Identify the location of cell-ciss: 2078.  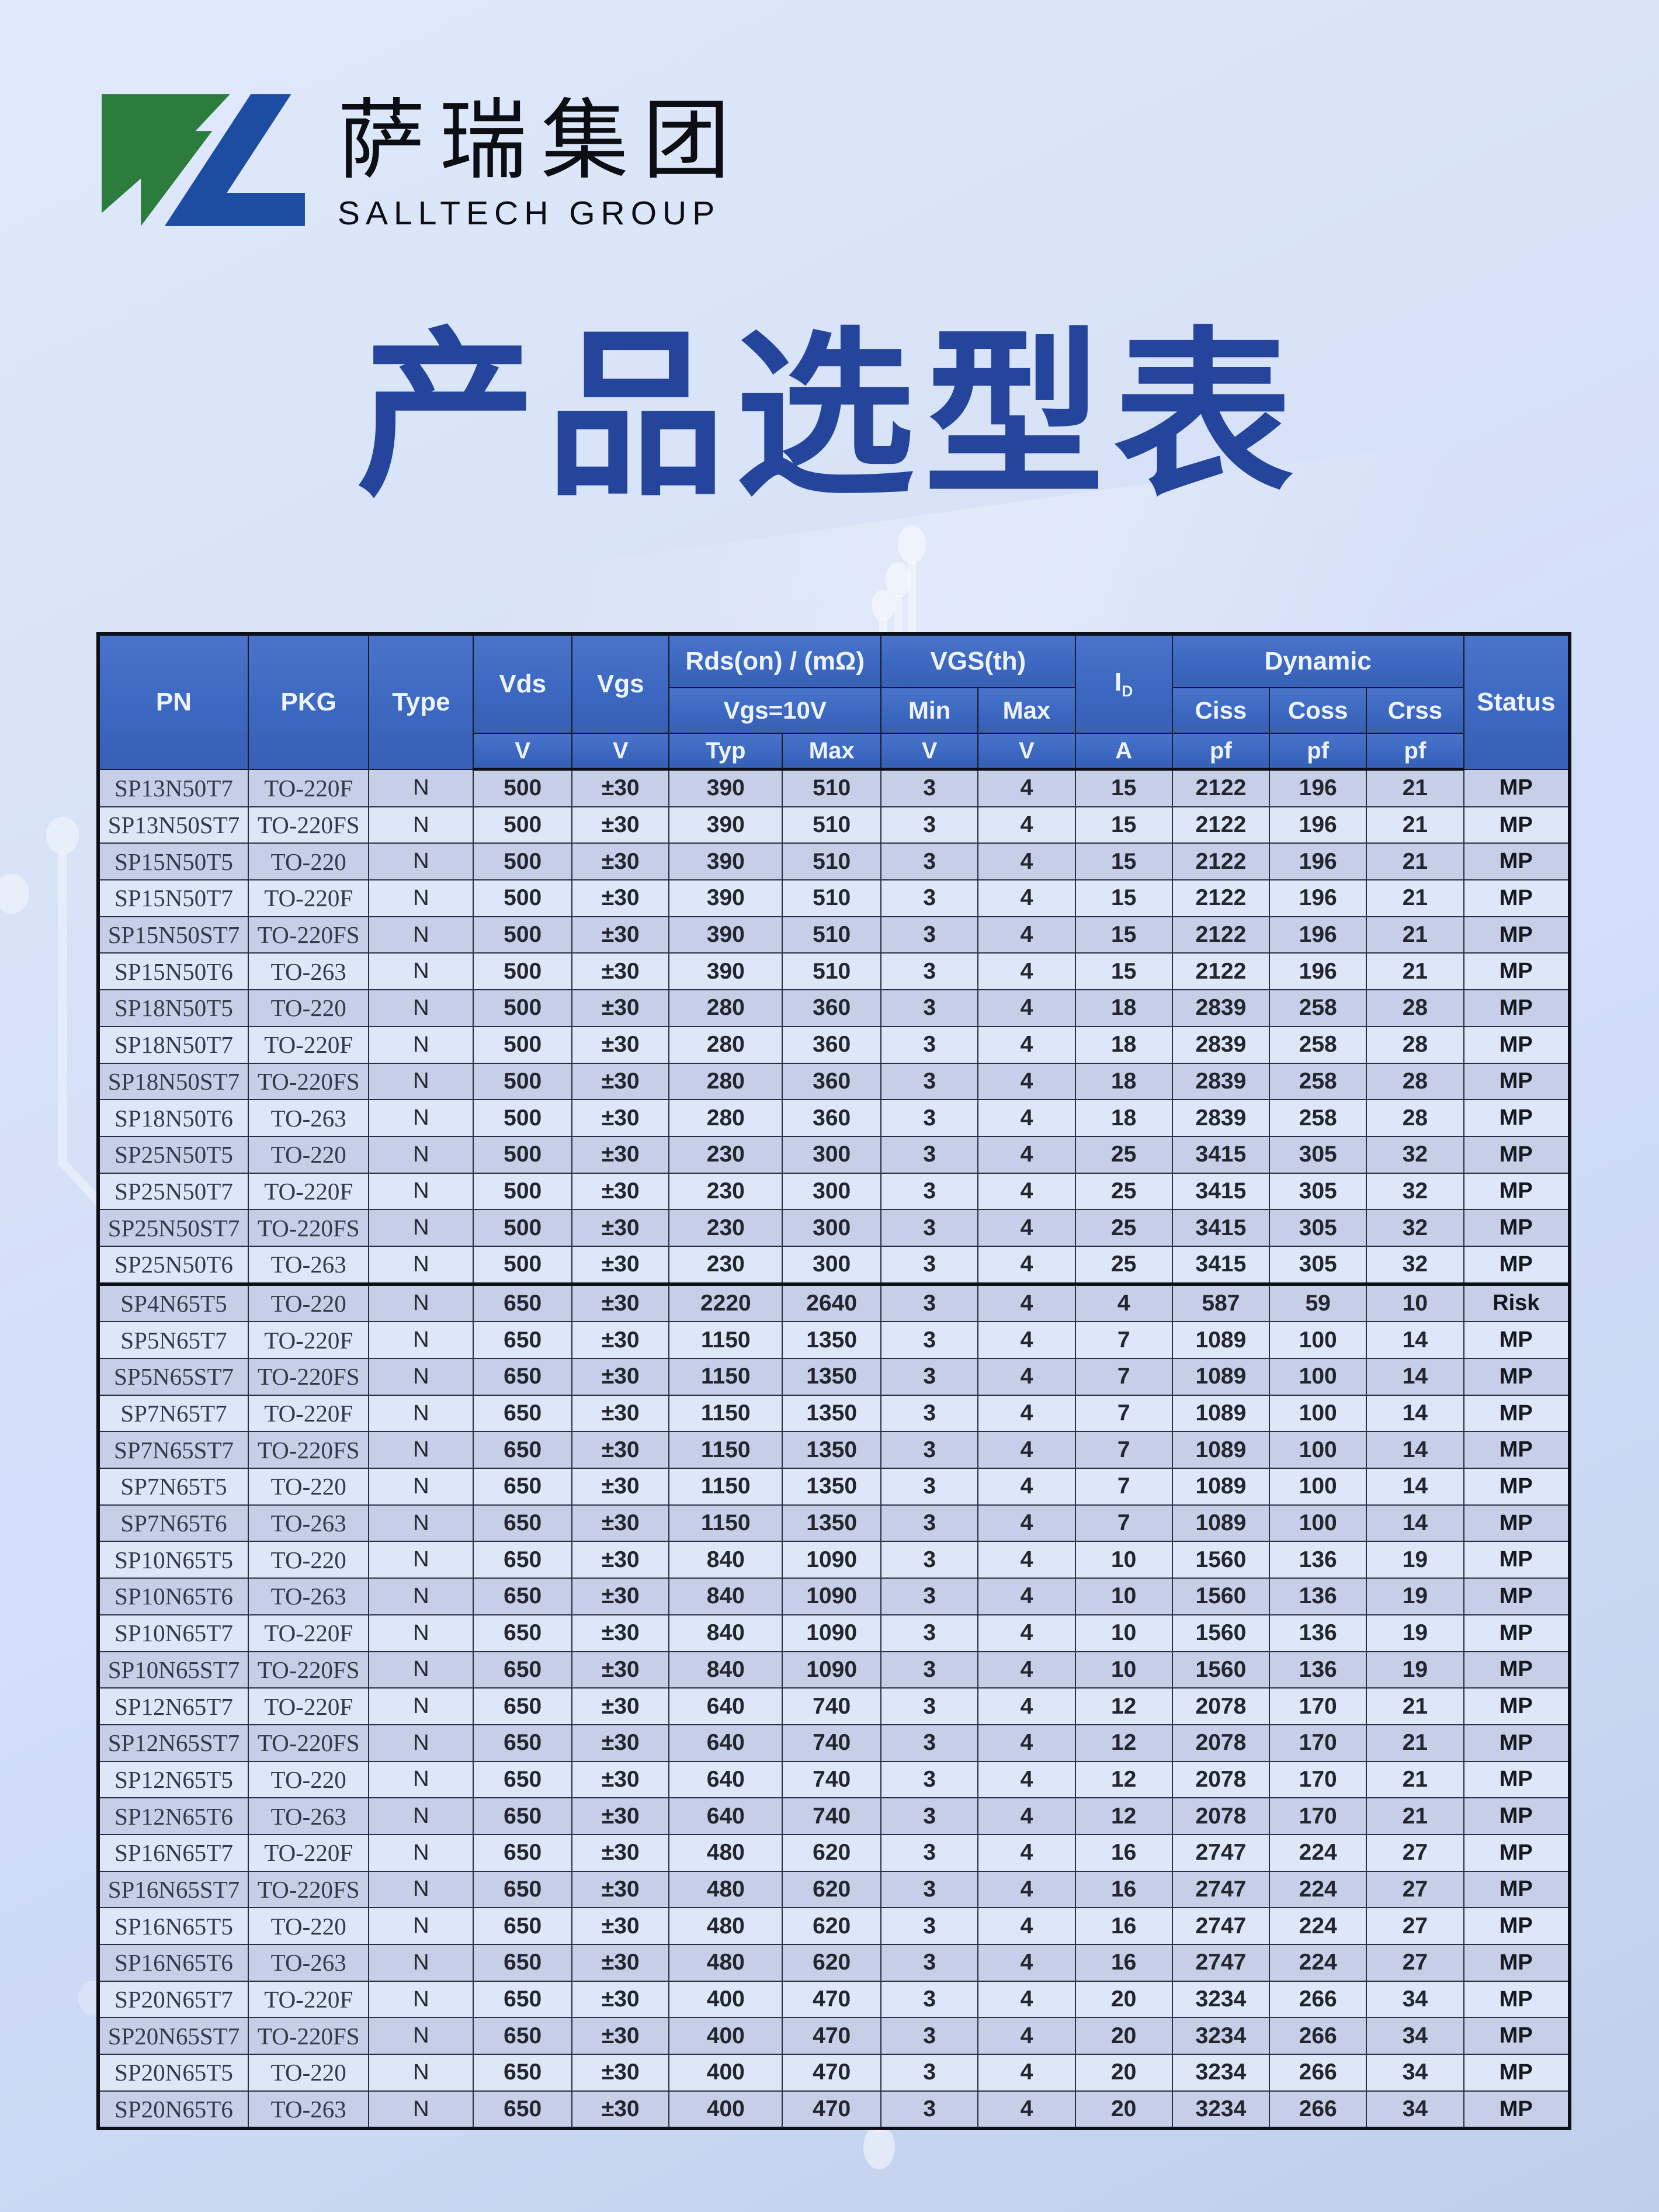
(1221, 1743).